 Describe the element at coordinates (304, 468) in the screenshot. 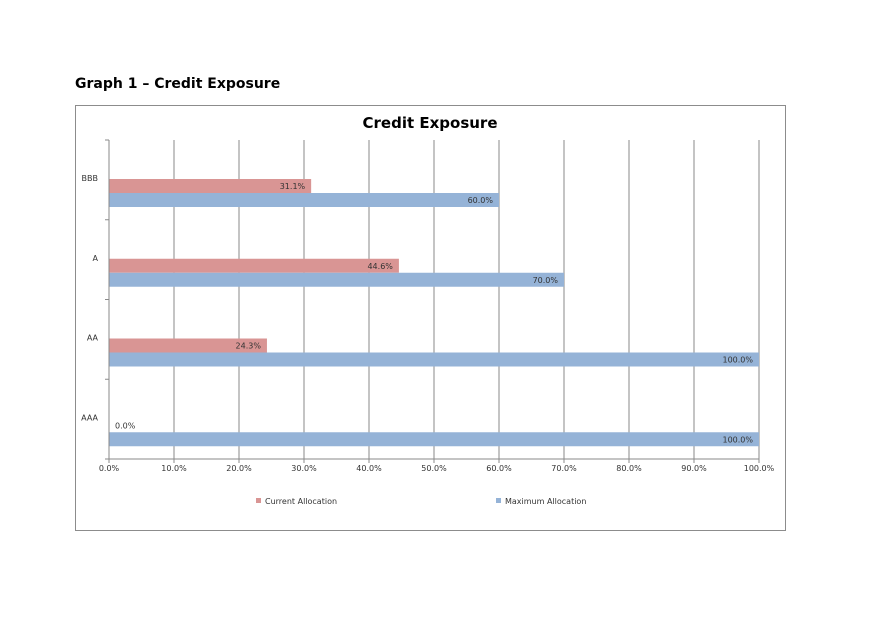

I see `x-tick-label: 30.0%` at that location.